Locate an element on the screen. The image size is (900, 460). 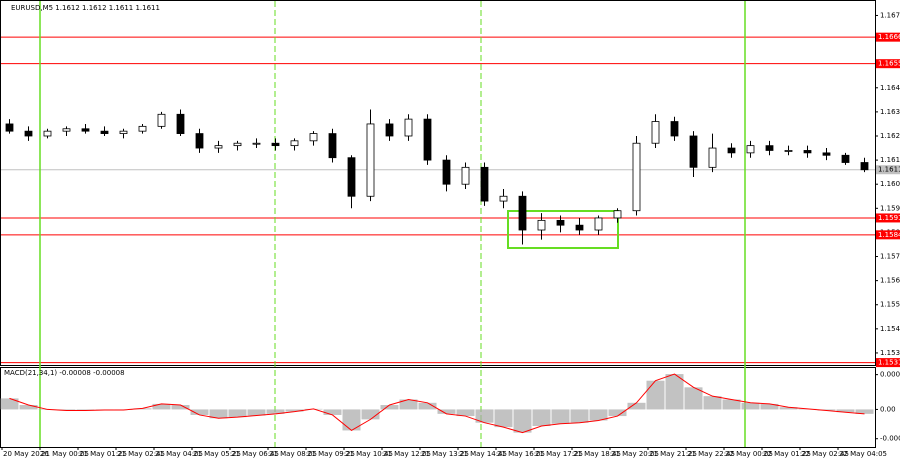
y-tick-label: 1.1605 is located at coordinates (890, 184).